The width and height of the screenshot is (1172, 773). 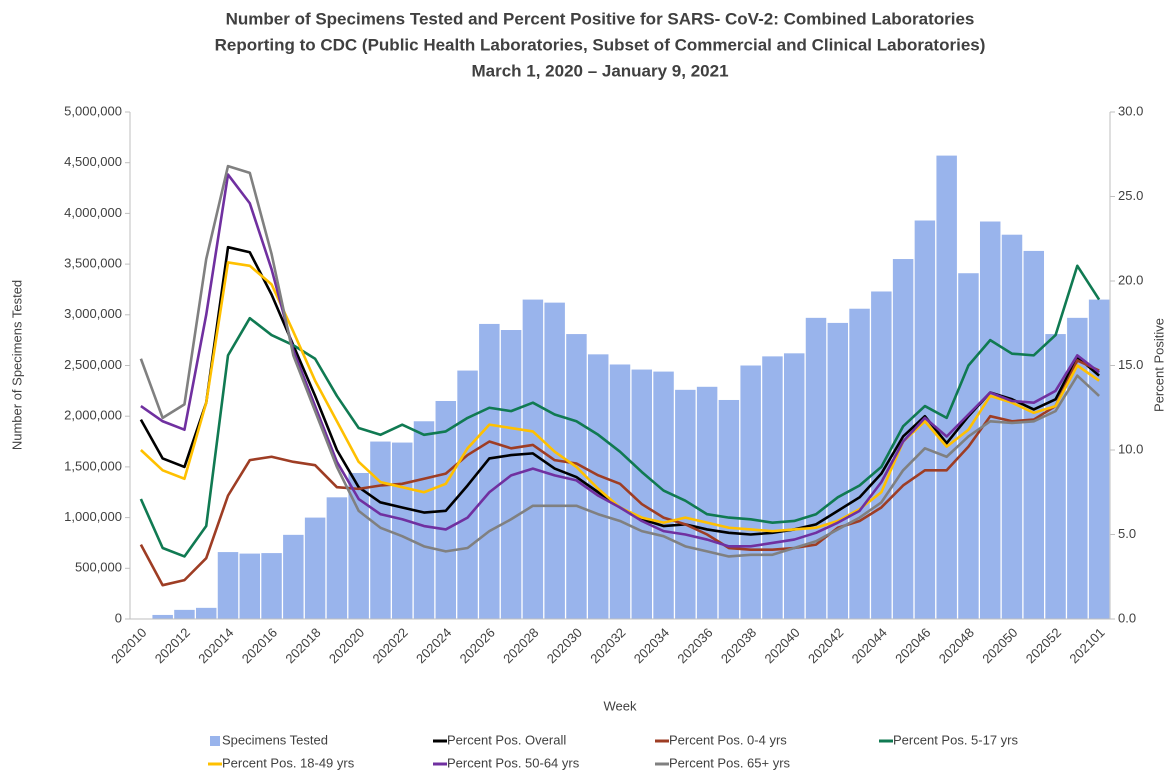 What do you see at coordinates (1127, 617) in the screenshot?
I see `y2-tick-label: 0.0` at bounding box center [1127, 617].